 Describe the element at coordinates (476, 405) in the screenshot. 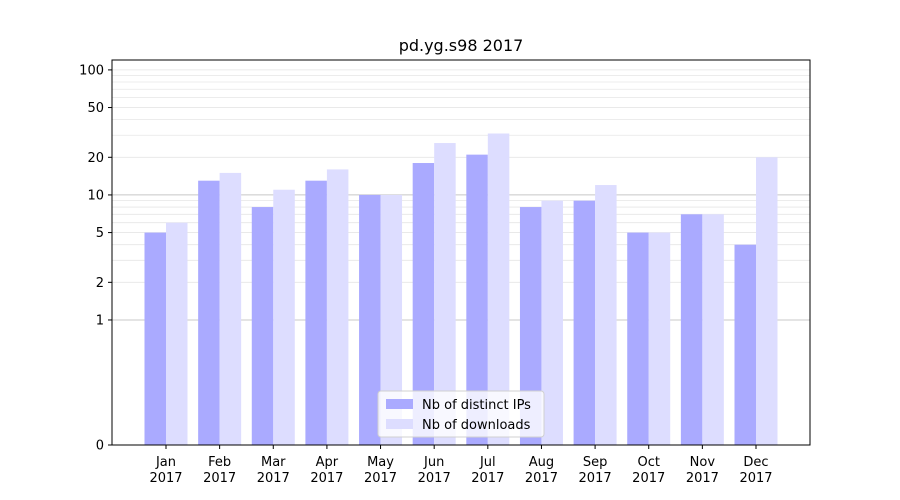

I see `legend-label: Nb of distinct IPs` at that location.